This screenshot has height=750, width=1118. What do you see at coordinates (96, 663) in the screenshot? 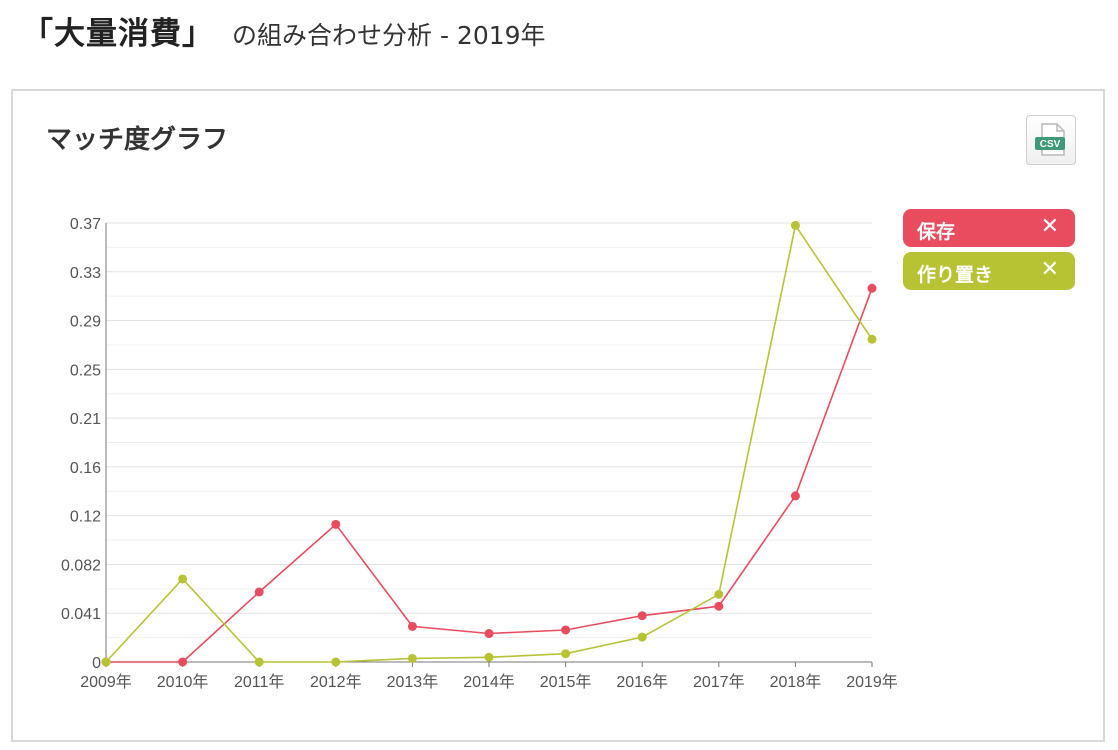
I see `y-tick-label: 0` at bounding box center [96, 663].